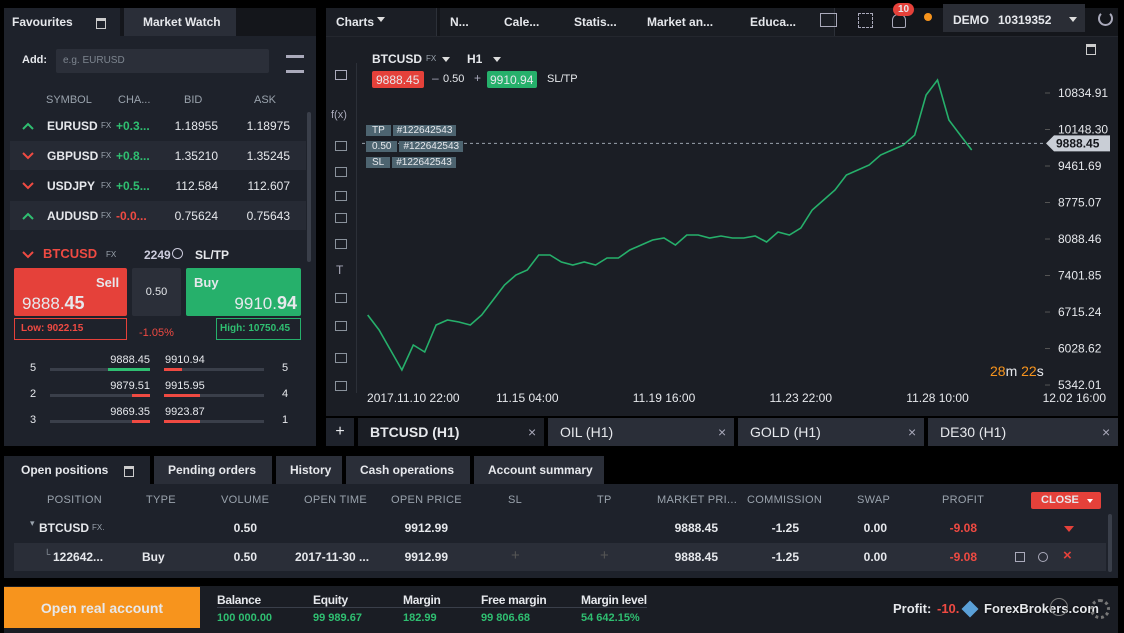 The image size is (1124, 633). Describe the element at coordinates (212, 255) in the screenshot. I see `sltp: SL/TP` at that location.